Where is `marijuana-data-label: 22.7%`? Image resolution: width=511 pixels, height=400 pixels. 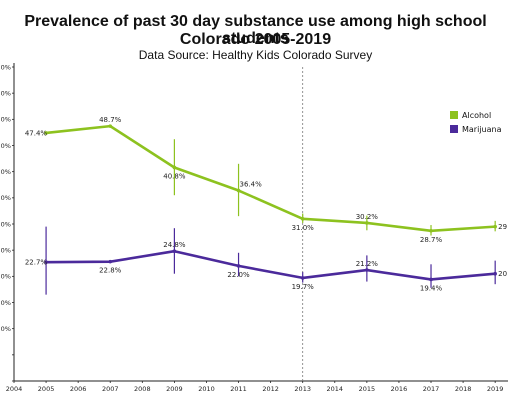
marijuana-data-label: 22.7% is located at coordinates (36, 263).